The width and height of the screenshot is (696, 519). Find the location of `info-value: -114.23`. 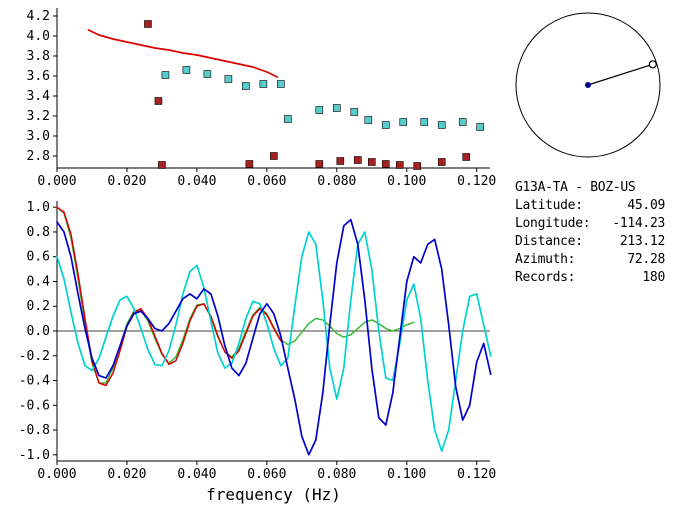

info-value: -114.23 is located at coordinates (638, 223).